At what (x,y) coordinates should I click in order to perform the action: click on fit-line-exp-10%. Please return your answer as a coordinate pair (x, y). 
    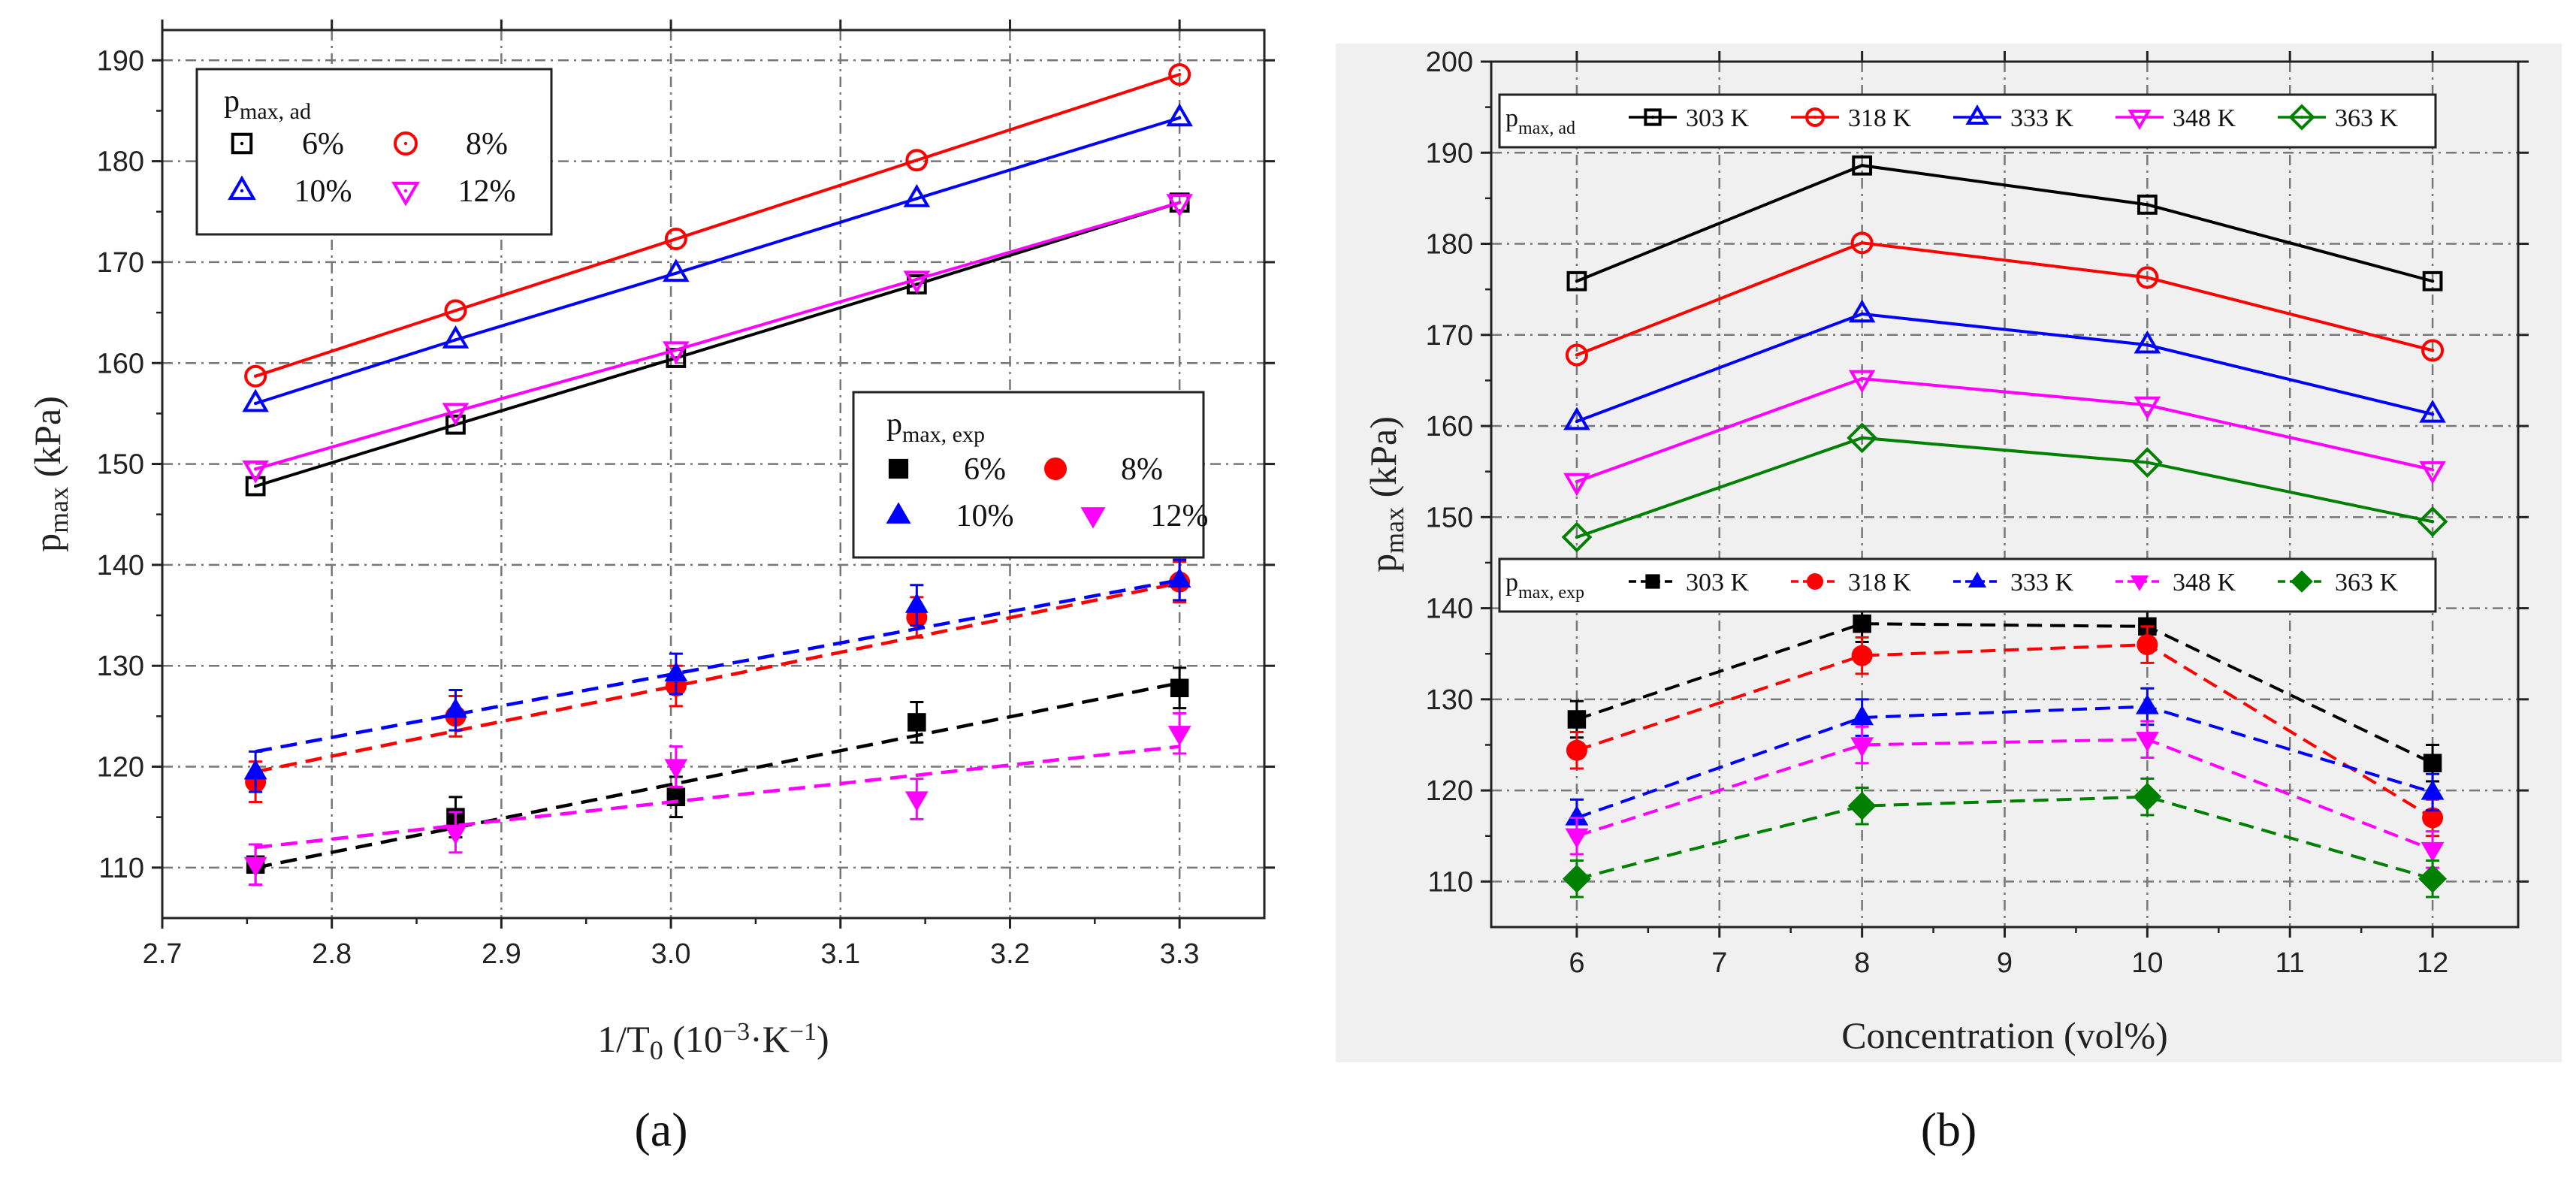
    Looking at the image, I should click on (717, 666).